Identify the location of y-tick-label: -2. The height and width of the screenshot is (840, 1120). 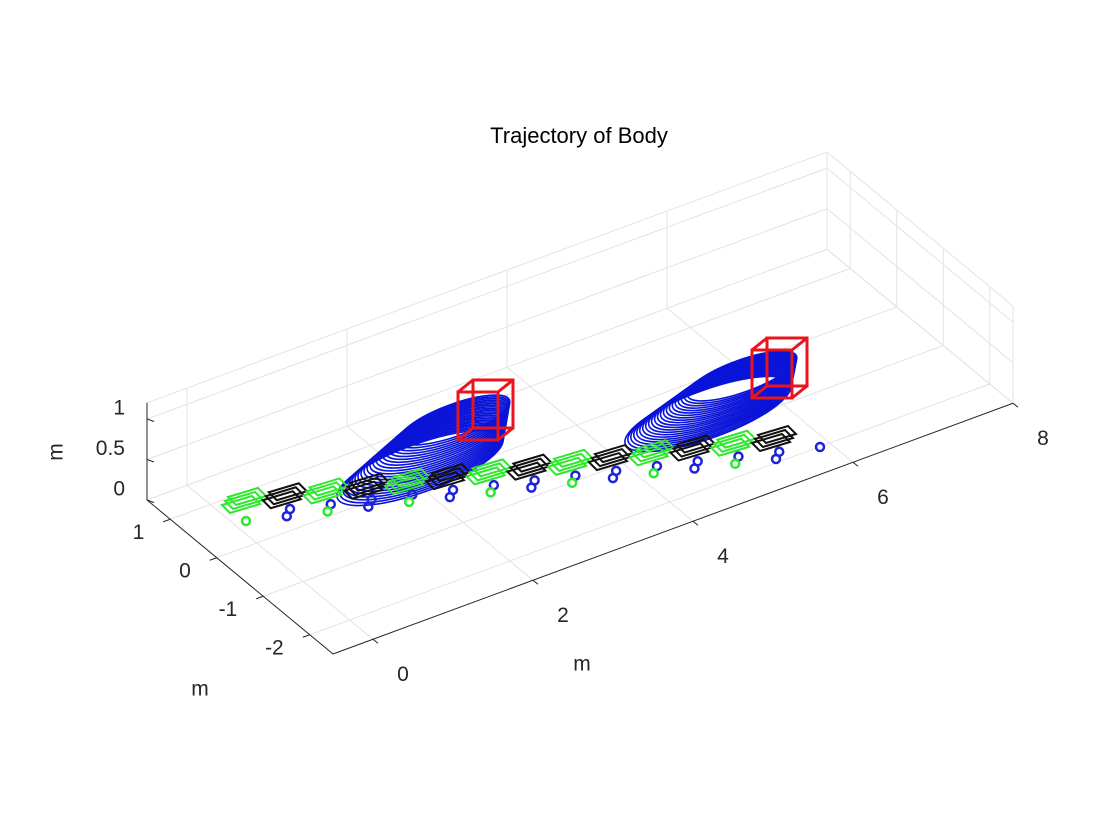
(274, 647).